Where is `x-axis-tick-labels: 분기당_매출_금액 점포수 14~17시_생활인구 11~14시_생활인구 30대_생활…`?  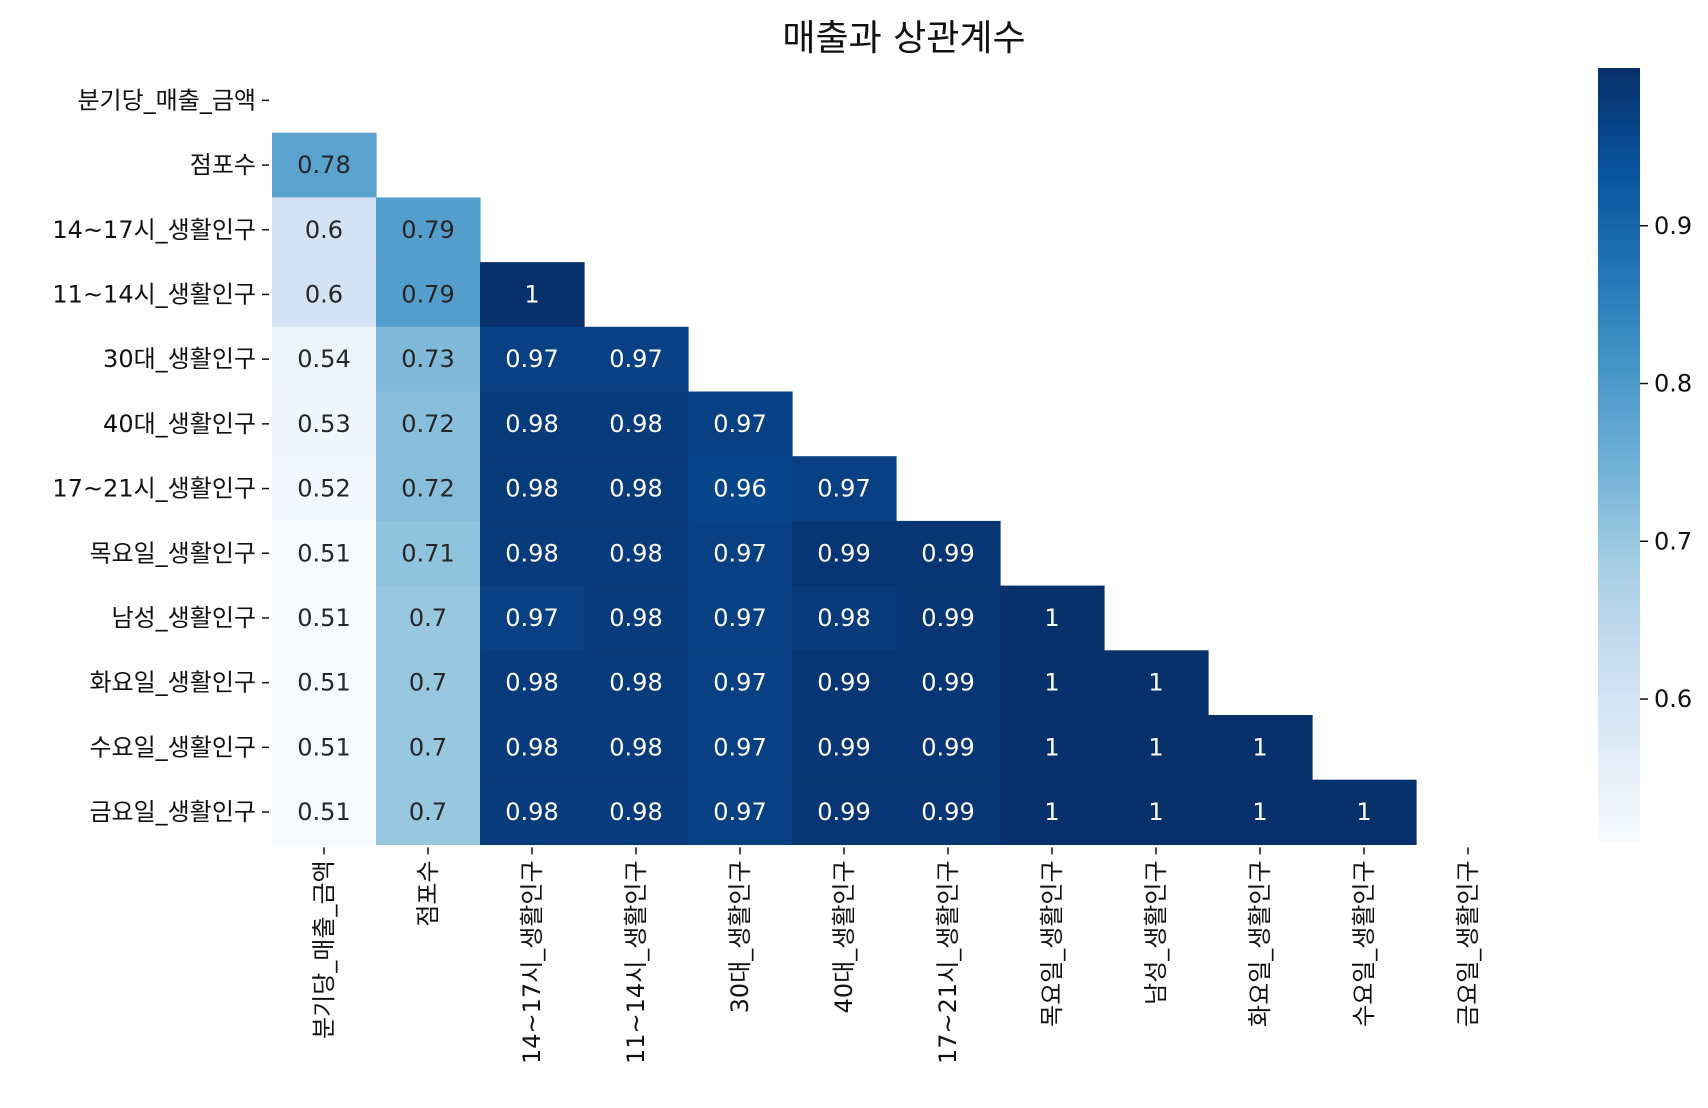
x-axis-tick-labels: 분기당_매출_금액 점포수 14~17시_생활인구 11~14시_생활인구 30대_생활… is located at coordinates (896, 955).